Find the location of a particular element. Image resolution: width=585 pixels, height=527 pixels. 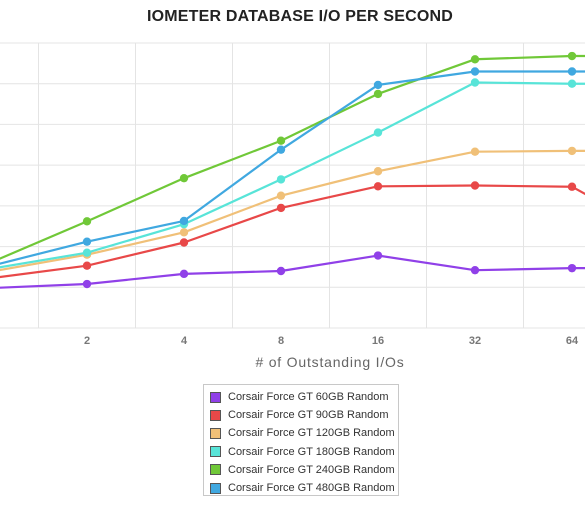

series-line is located at coordinates (292, 271).